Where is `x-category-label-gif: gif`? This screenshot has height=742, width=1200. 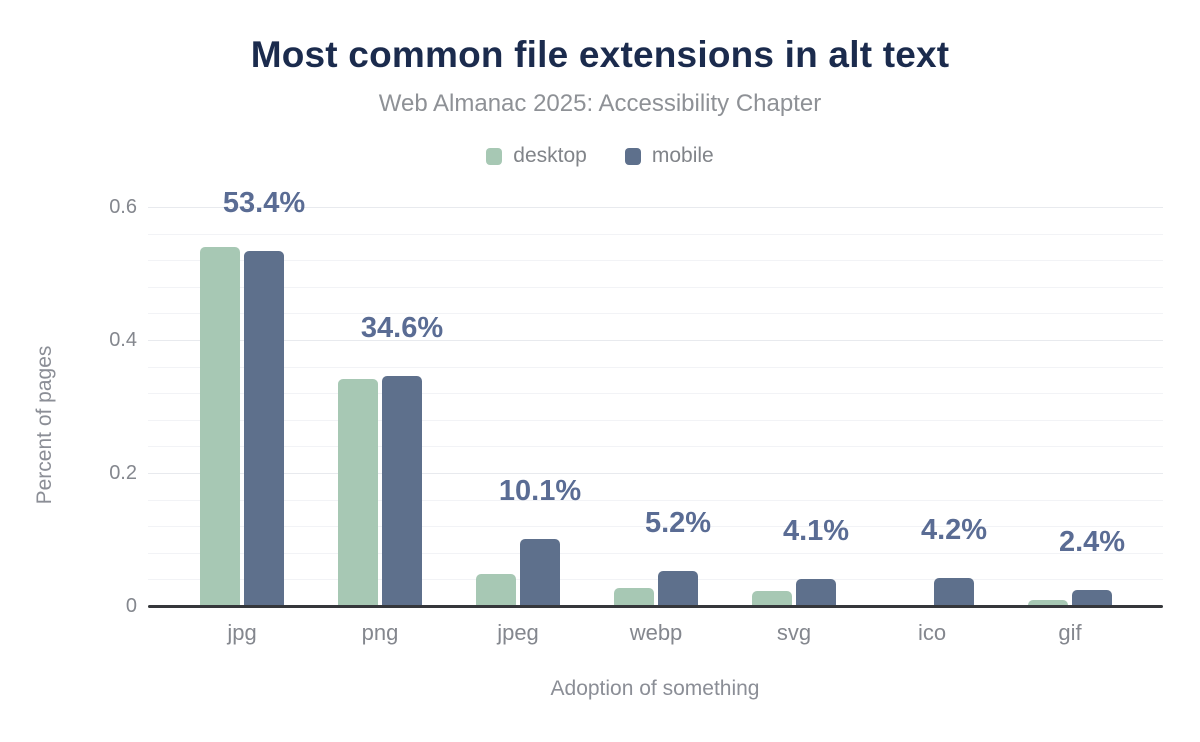
x-category-label-gif: gif is located at coordinates (1070, 632).